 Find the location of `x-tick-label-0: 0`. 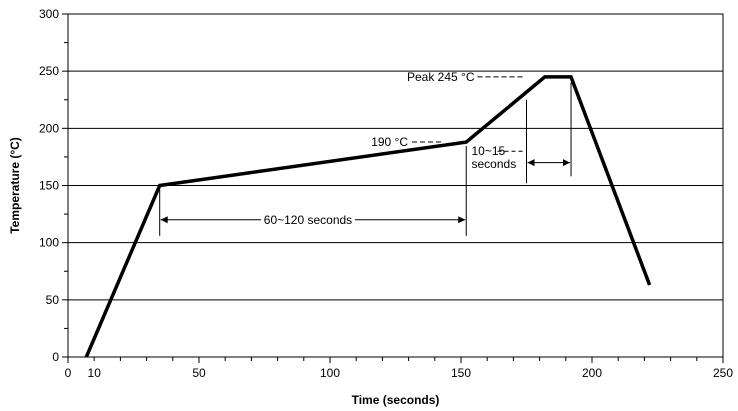

x-tick-label-0: 0 is located at coordinates (68, 373).